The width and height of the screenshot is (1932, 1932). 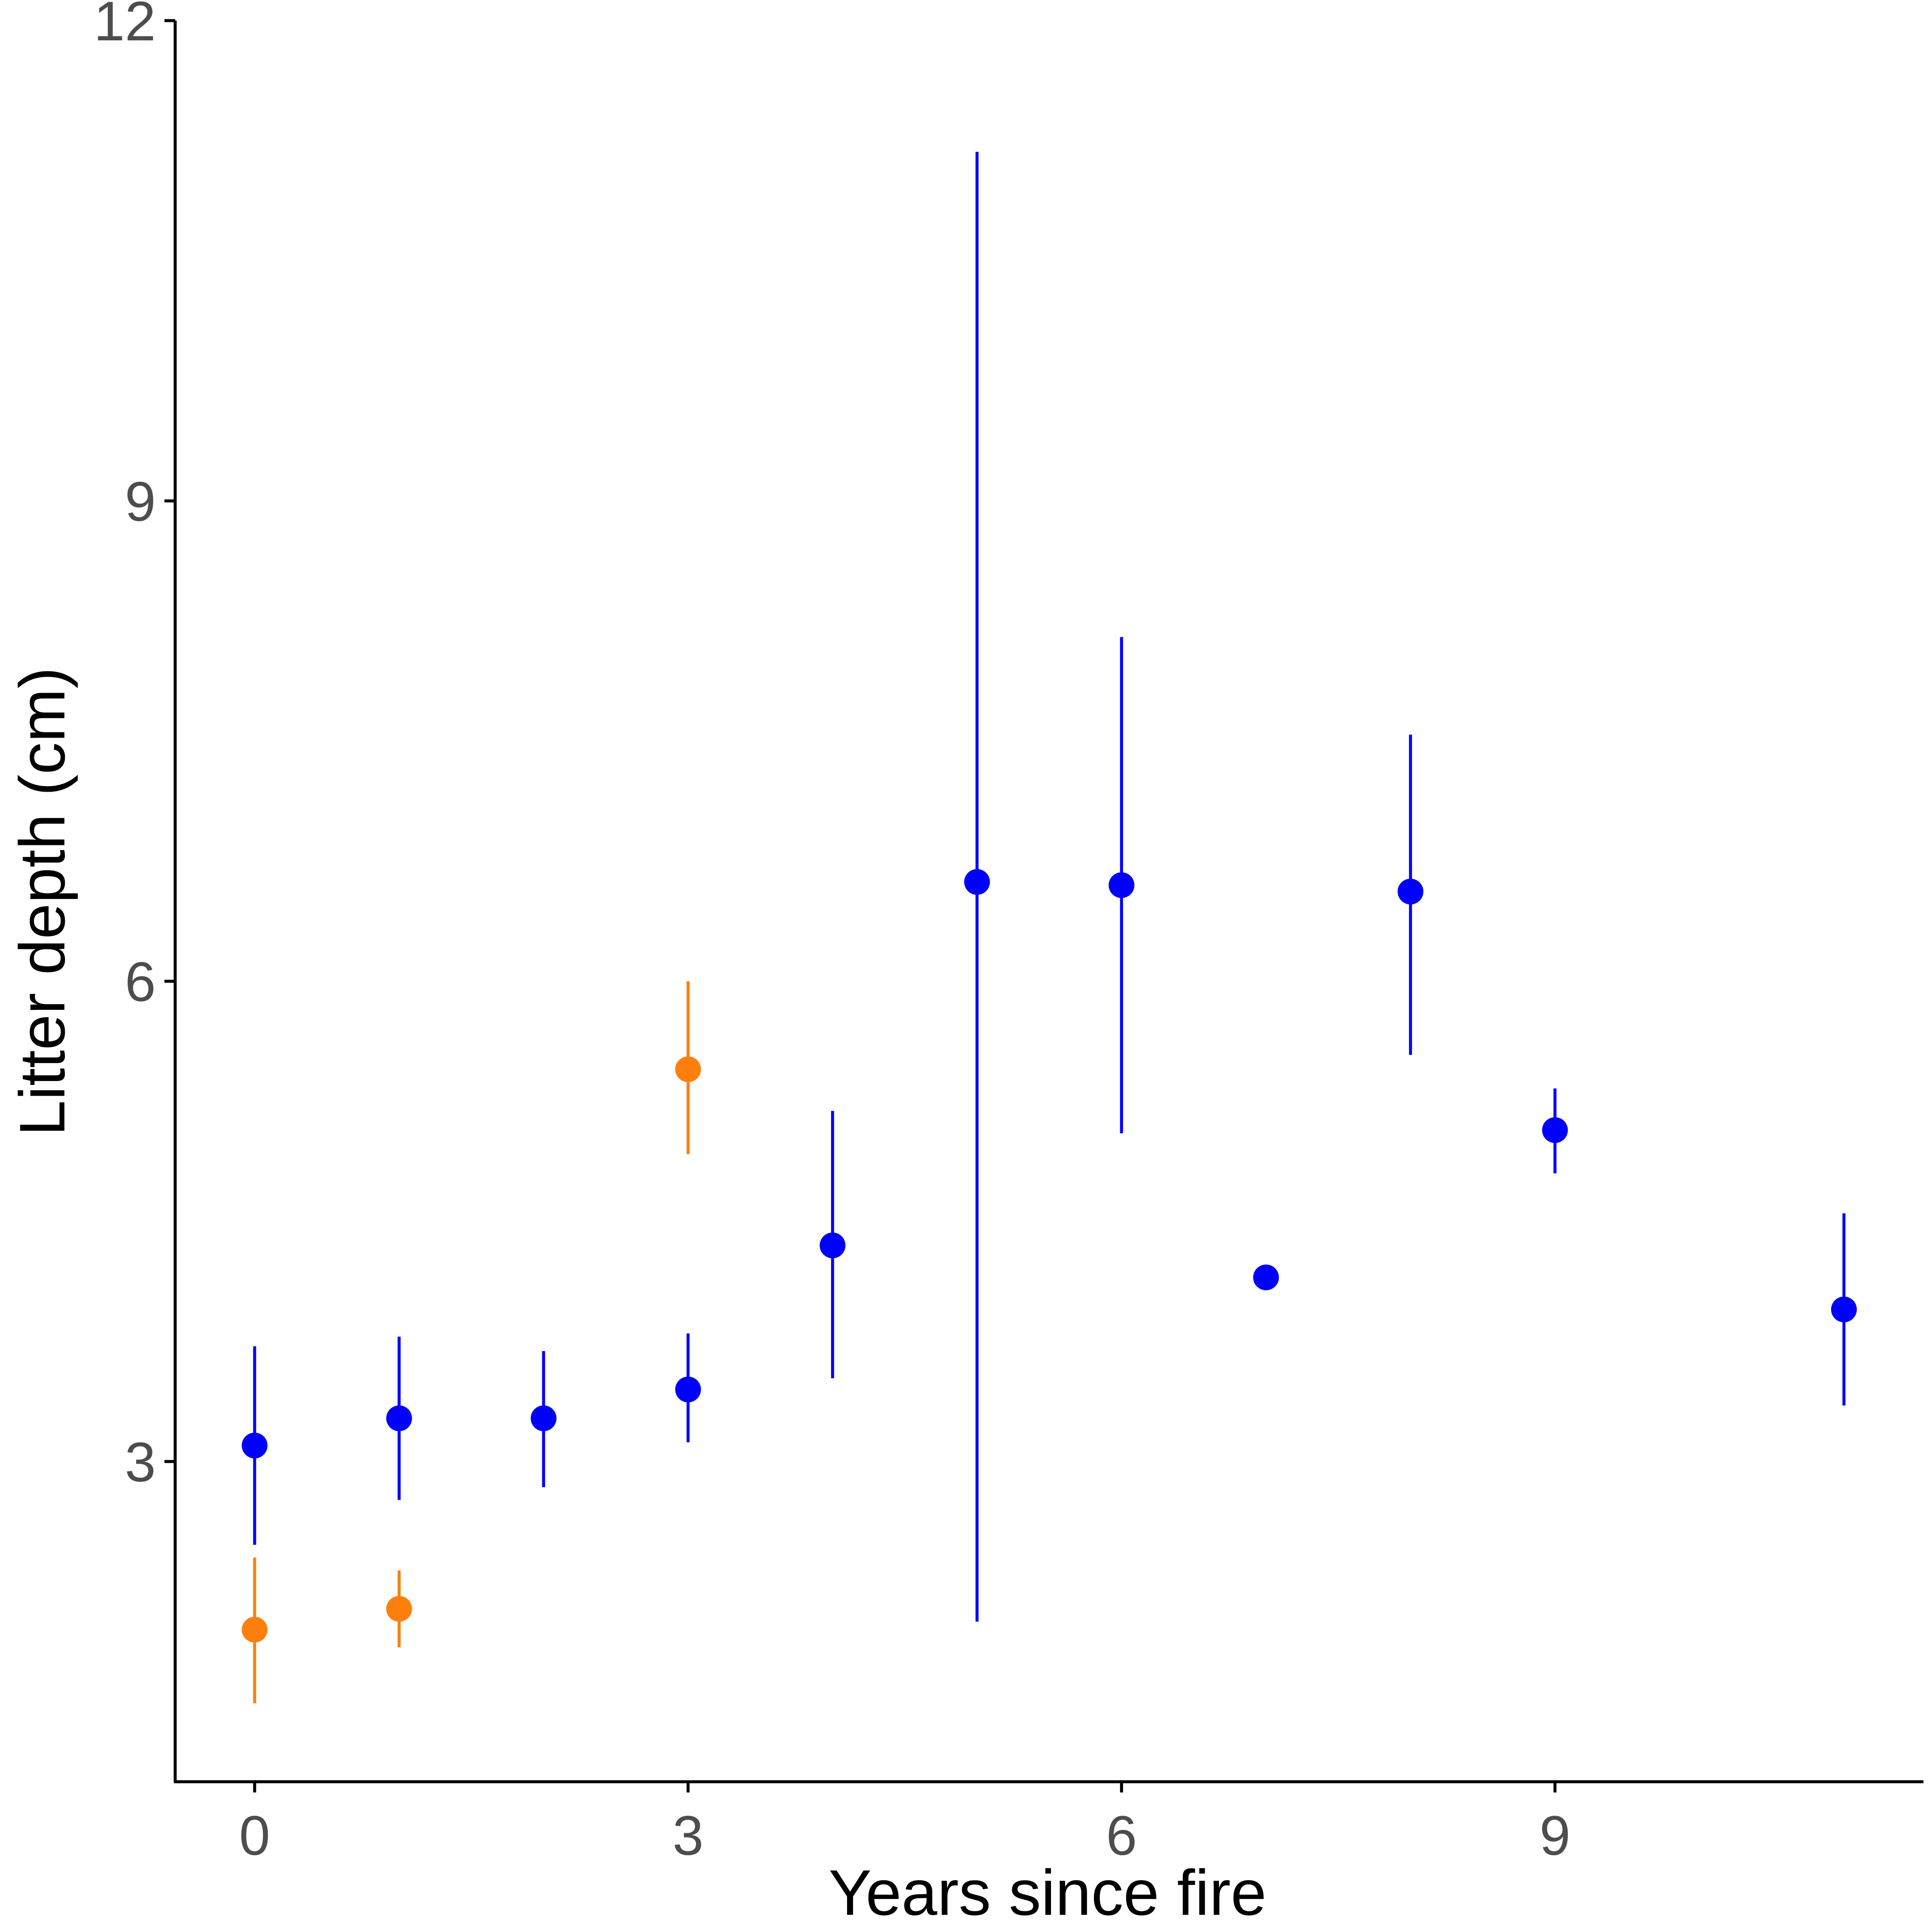 I want to click on x-tick-label: 6, so click(x=1122, y=1836).